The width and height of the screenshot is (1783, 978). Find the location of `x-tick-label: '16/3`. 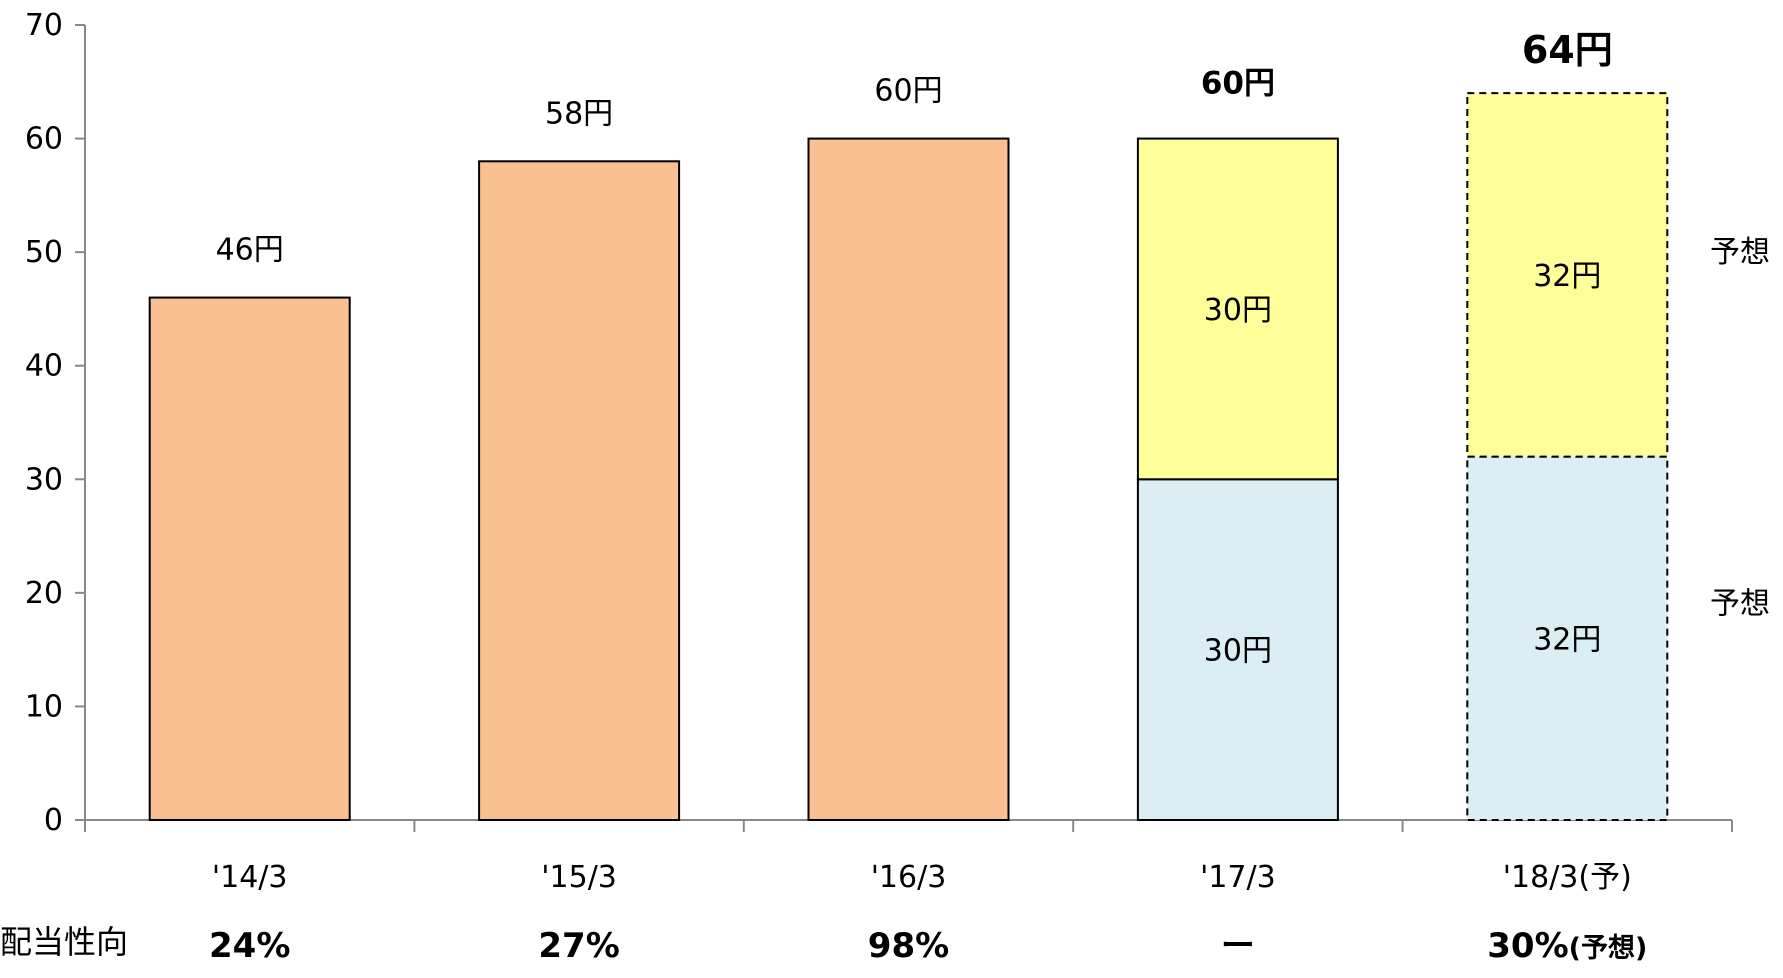

x-tick-label: '16/3 is located at coordinates (909, 877).